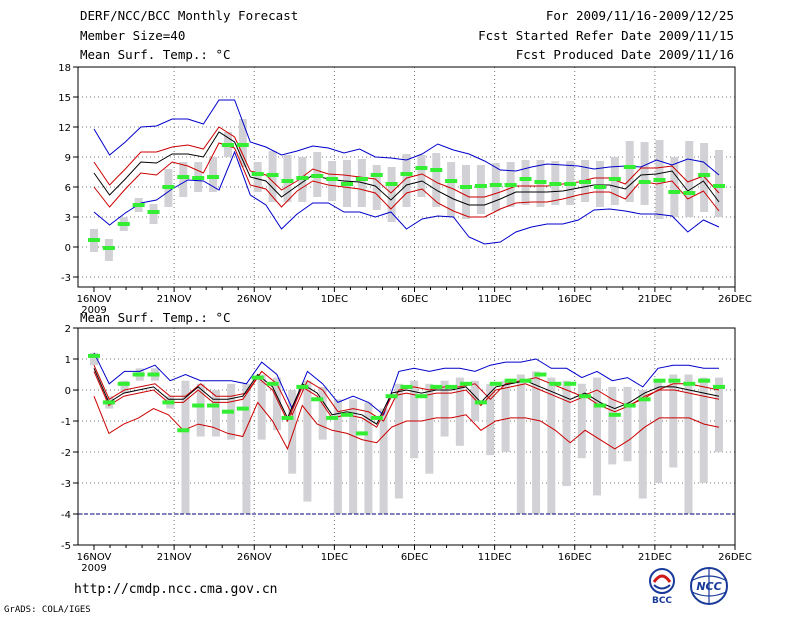  Describe the element at coordinates (64, 98) in the screenshot. I see `y-tick-label: 15` at that location.